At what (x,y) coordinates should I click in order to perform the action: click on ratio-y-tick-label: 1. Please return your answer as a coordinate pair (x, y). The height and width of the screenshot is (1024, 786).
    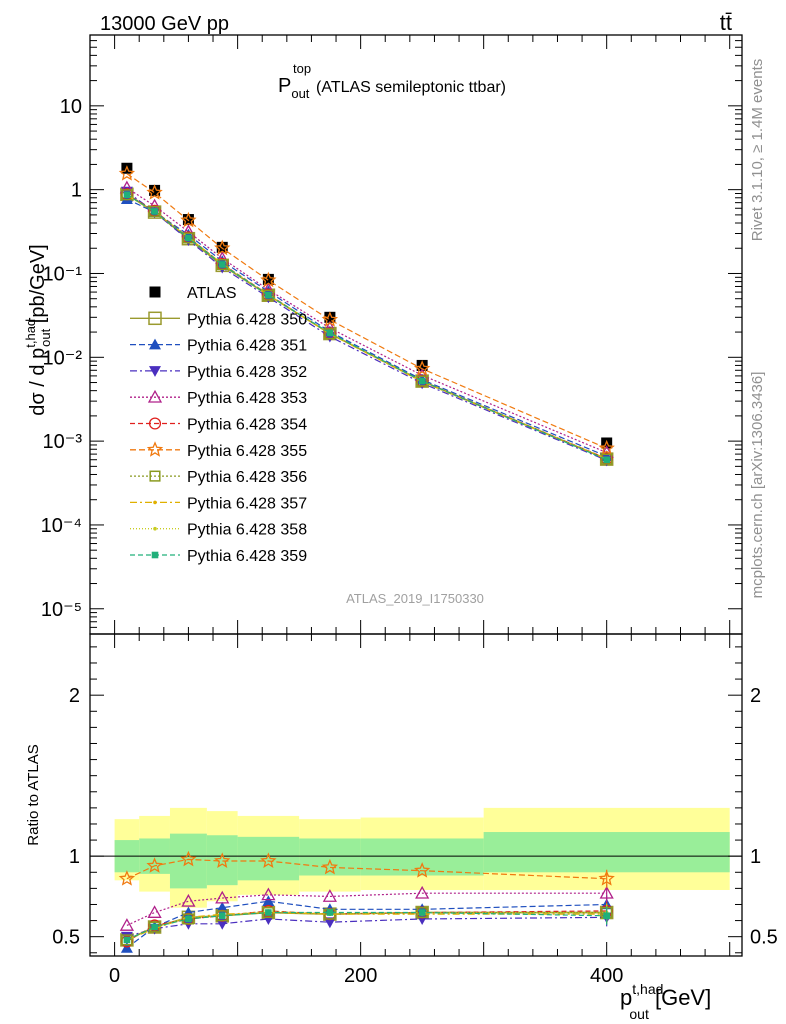
    Looking at the image, I should click on (74, 857).